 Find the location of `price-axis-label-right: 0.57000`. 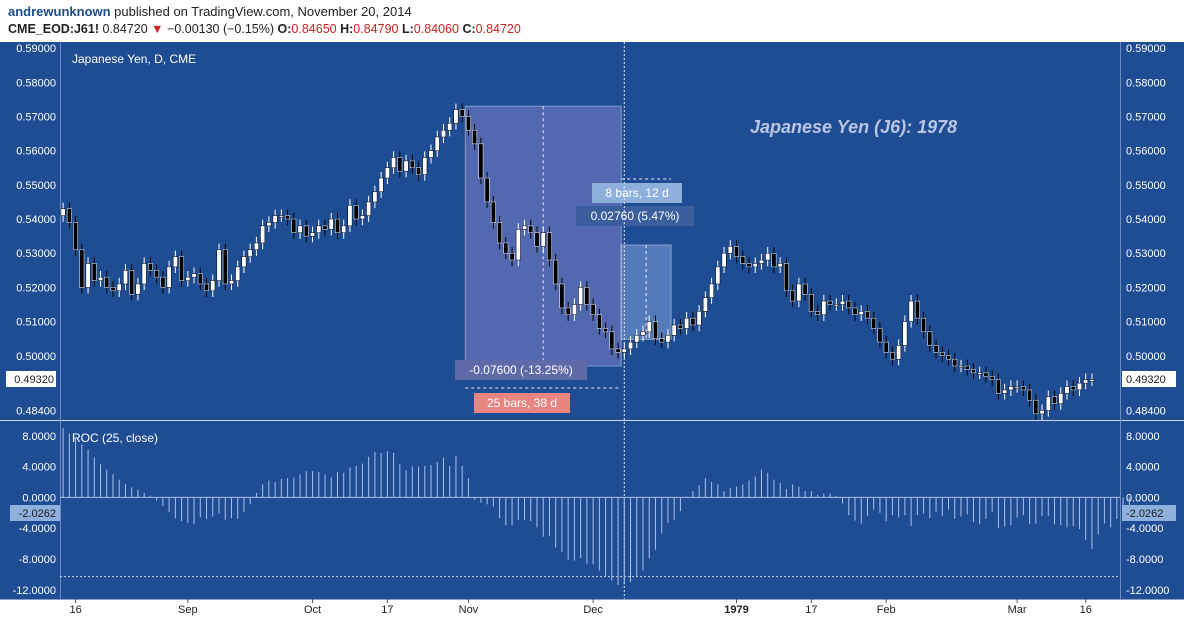

price-axis-label-right: 0.57000 is located at coordinates (1146, 117).